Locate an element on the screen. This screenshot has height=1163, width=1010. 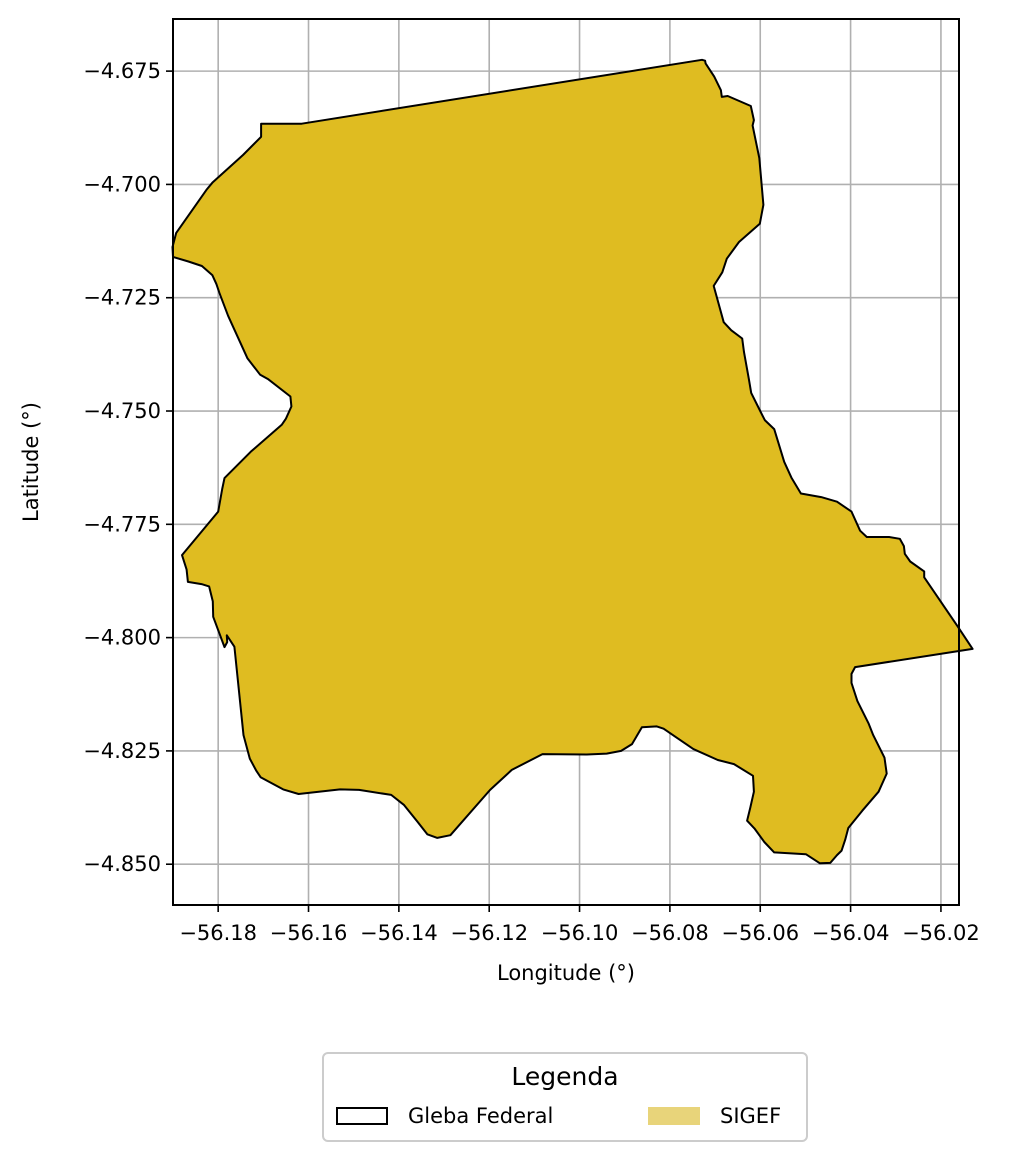
legend-label-sigef: SIGEF is located at coordinates (751, 1116).